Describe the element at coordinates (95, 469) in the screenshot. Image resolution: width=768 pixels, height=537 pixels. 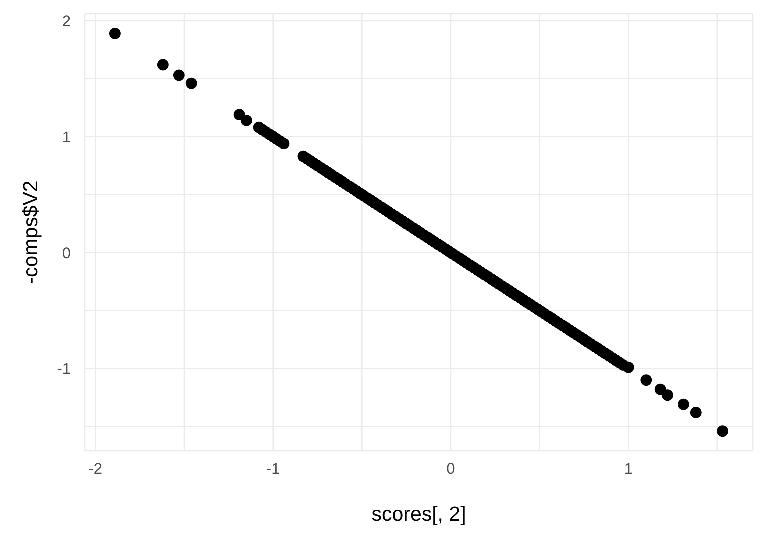
I see `x-tick-label: -2` at that location.